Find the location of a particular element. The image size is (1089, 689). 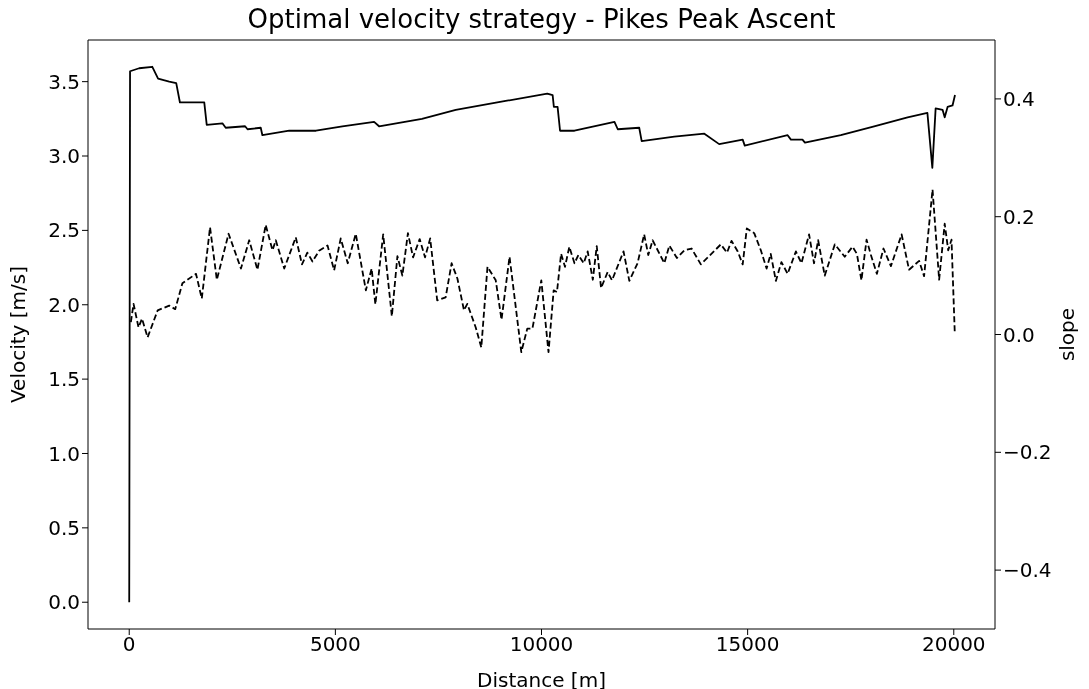

x-tick-label: 0 is located at coordinates (129, 644).